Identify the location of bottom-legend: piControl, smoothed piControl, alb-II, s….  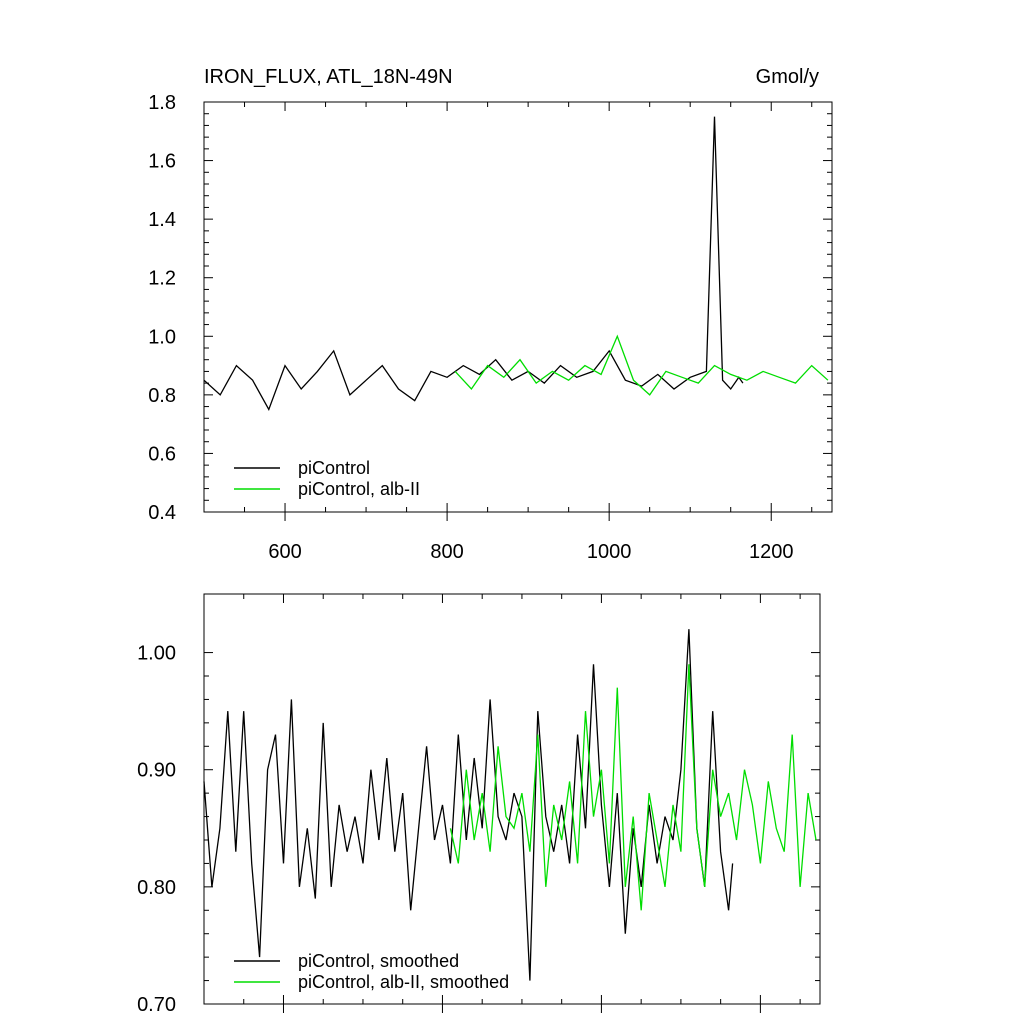
(371, 971).